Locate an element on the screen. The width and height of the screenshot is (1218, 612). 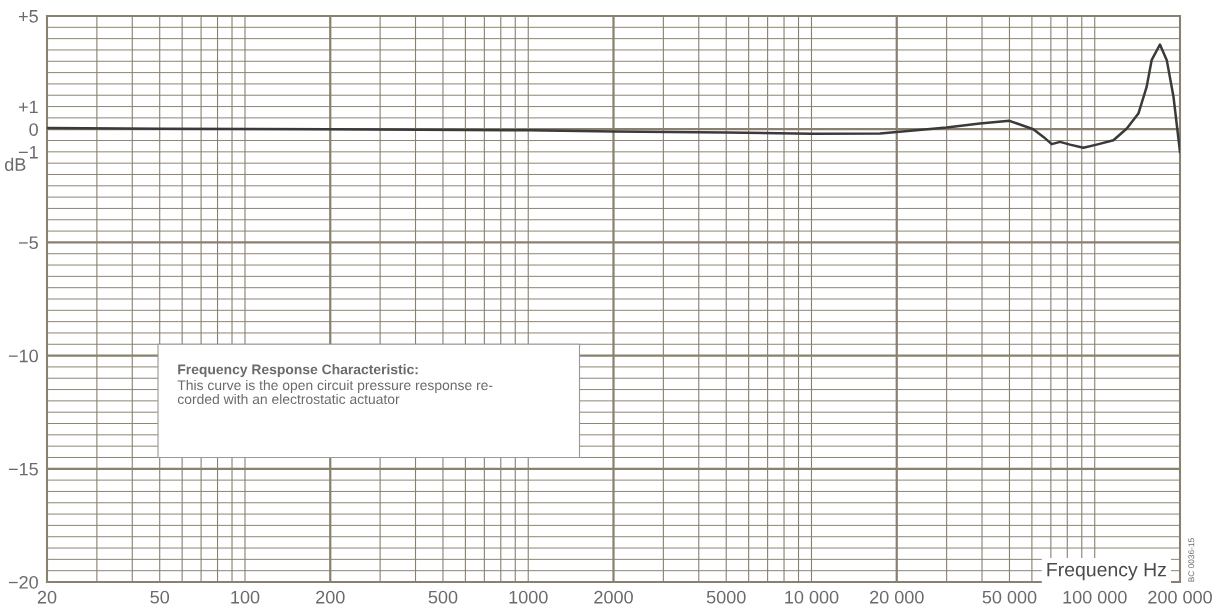
x-tick-label: 200 is located at coordinates (330, 597).